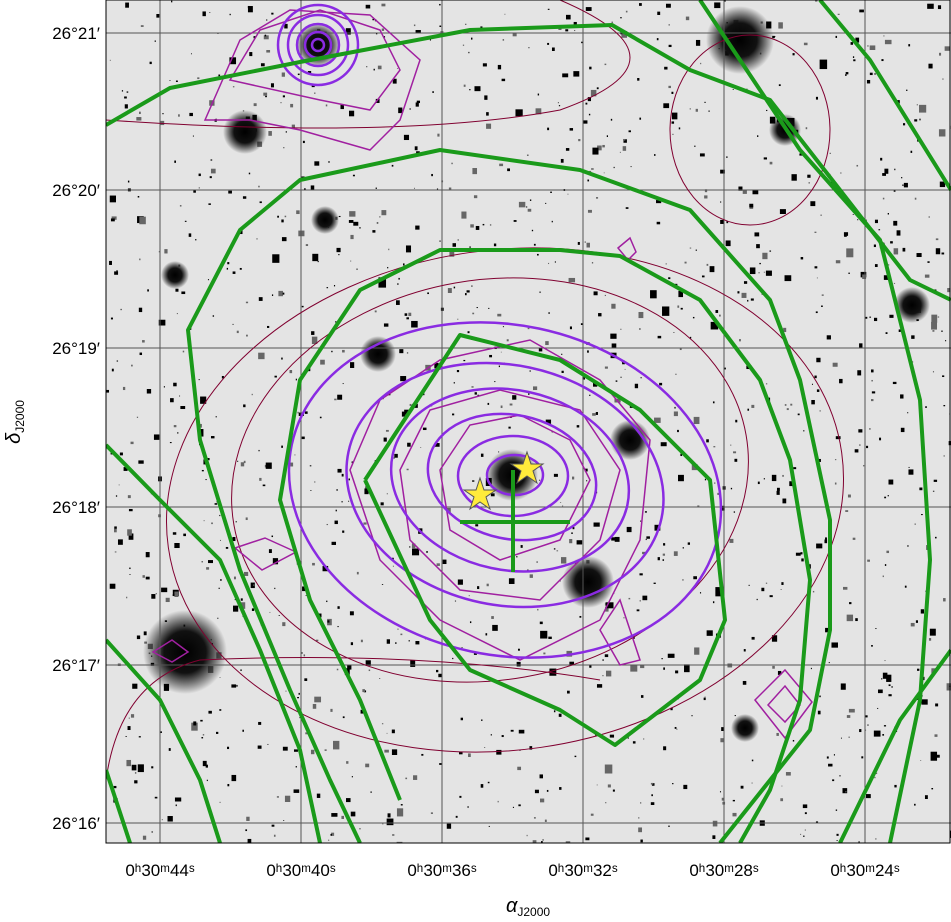 This screenshot has width=951, height=922. What do you see at coordinates (160, 870) in the screenshot?
I see `x-tick-label: 0ʰ30ᵐ44ˢ` at bounding box center [160, 870].